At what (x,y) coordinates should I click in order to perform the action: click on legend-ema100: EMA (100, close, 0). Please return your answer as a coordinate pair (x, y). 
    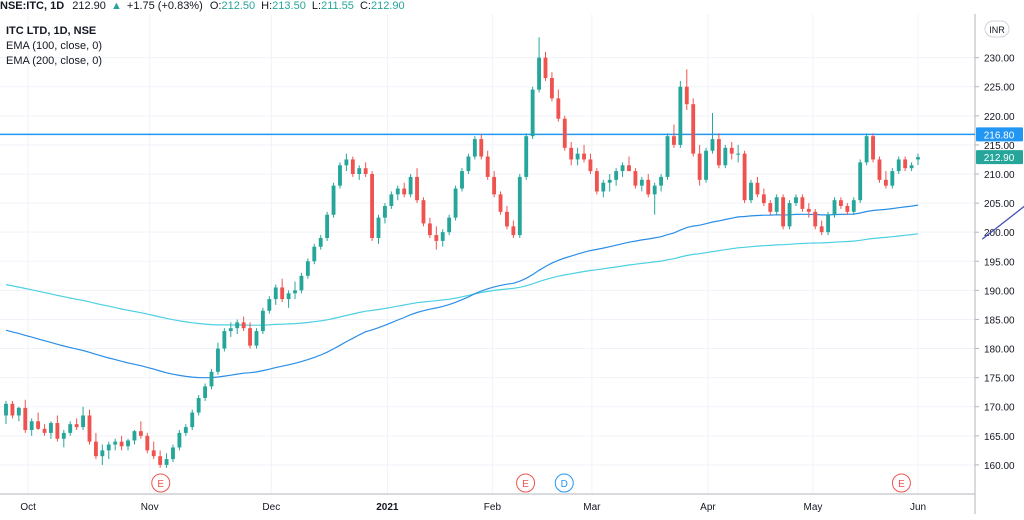
    Looking at the image, I should click on (54, 46).